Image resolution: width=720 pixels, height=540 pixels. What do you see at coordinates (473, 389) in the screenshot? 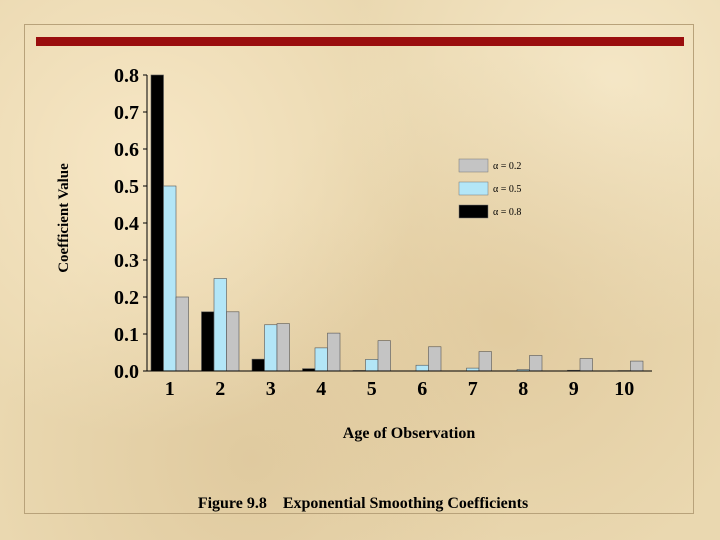
I see `x-tick-label: 7` at bounding box center [473, 389].